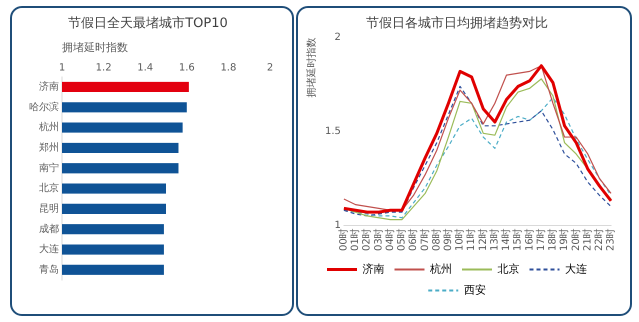  What do you see at coordinates (440, 269) in the screenshot?
I see `legend-label: 杭州` at bounding box center [440, 269].